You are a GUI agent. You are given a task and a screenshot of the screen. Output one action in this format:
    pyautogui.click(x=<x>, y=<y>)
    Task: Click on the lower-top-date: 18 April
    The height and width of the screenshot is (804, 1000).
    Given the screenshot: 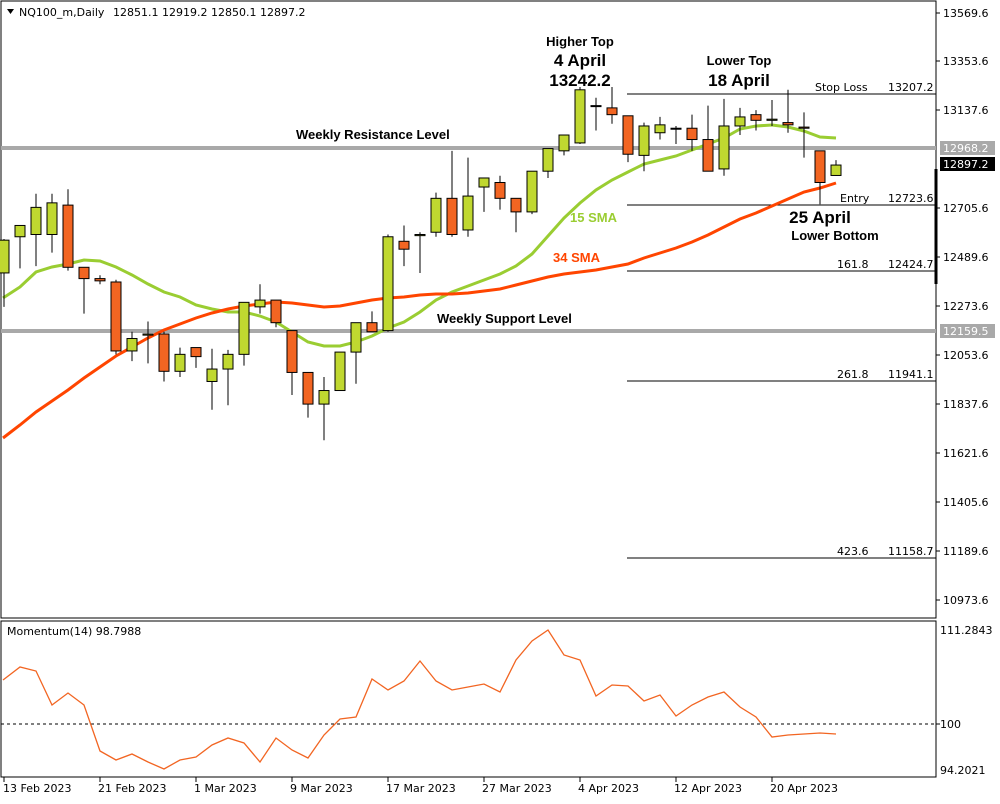 What is the action you would take?
    pyautogui.click(x=739, y=80)
    